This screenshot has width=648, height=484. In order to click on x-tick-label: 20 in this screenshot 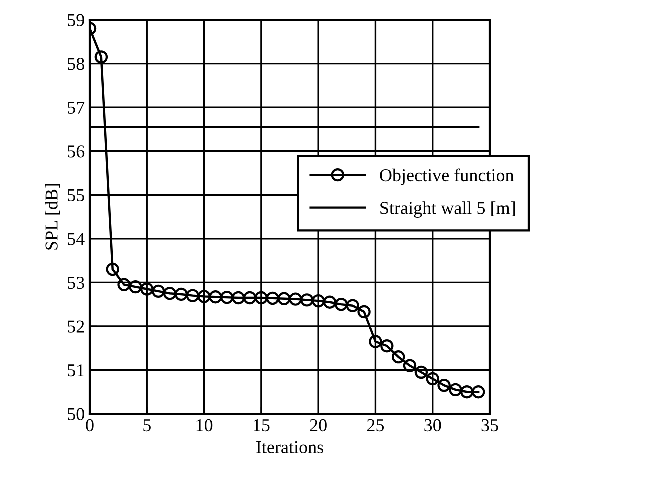, I will do `click(318, 425)`.